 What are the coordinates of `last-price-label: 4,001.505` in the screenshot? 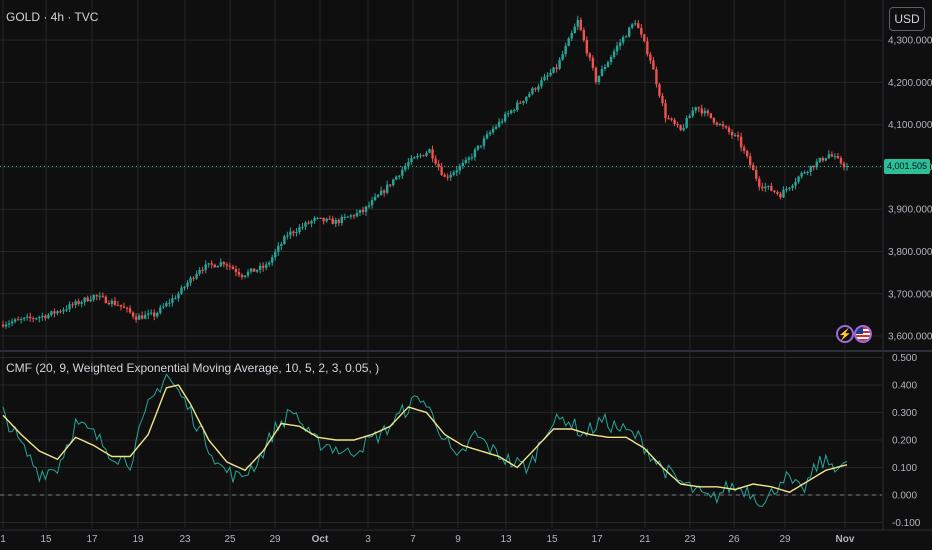 It's located at (907, 166).